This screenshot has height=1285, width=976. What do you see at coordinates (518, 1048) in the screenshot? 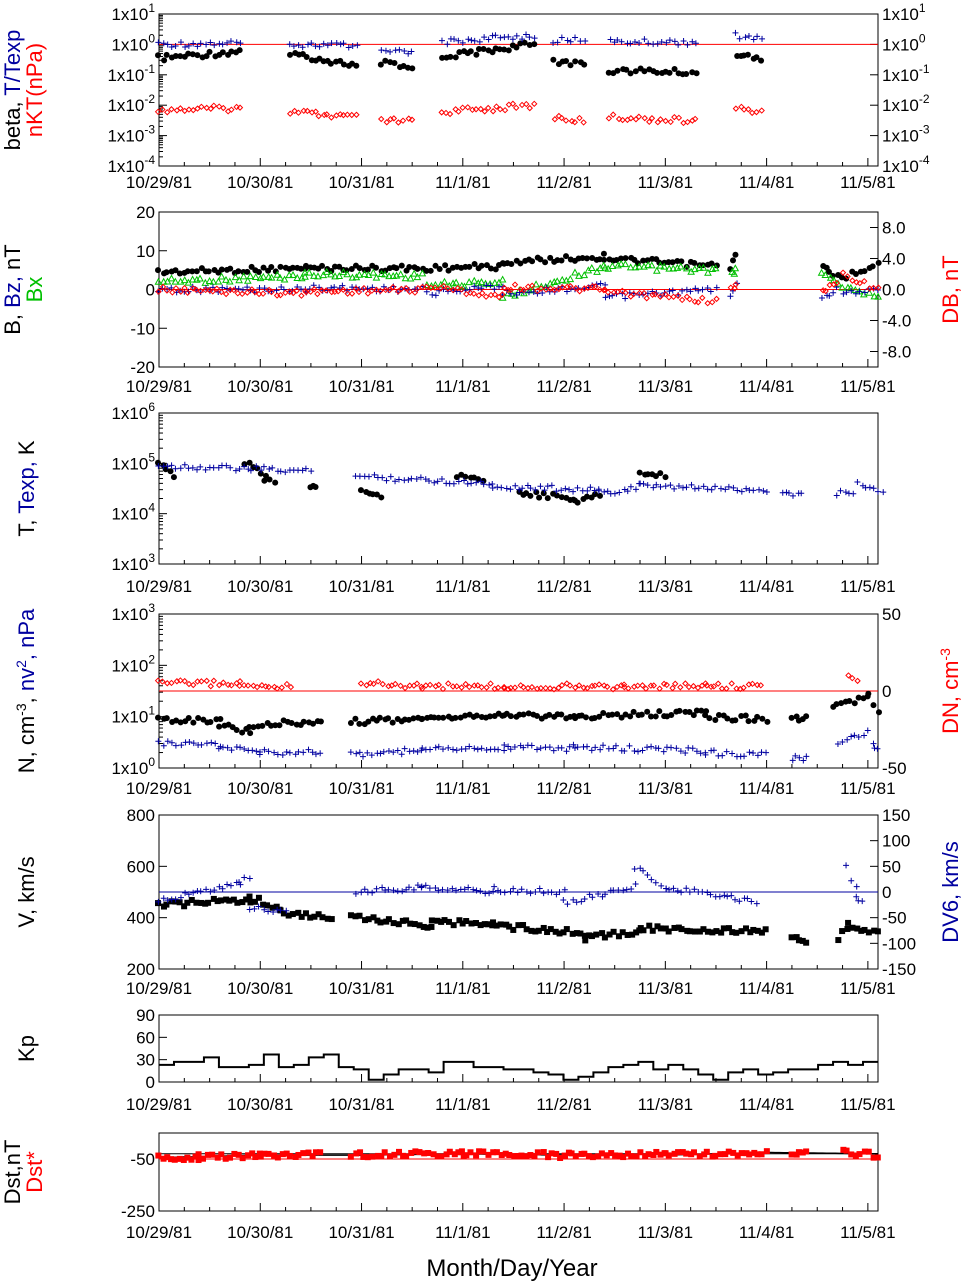
I see `plot-frame` at bounding box center [518, 1048].